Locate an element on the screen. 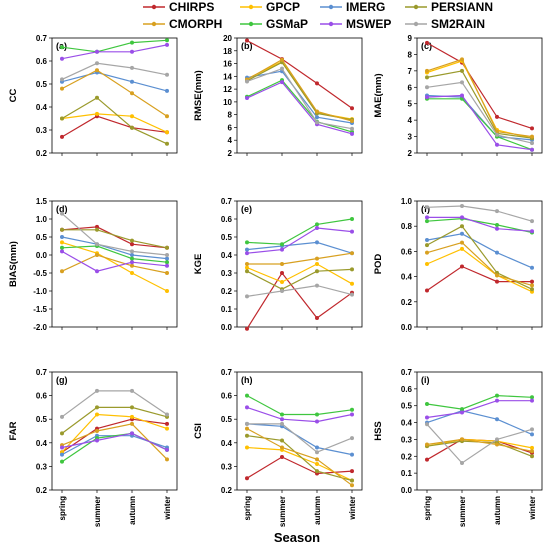  legend-label-imerg: IMERG is located at coordinates (365, 7).